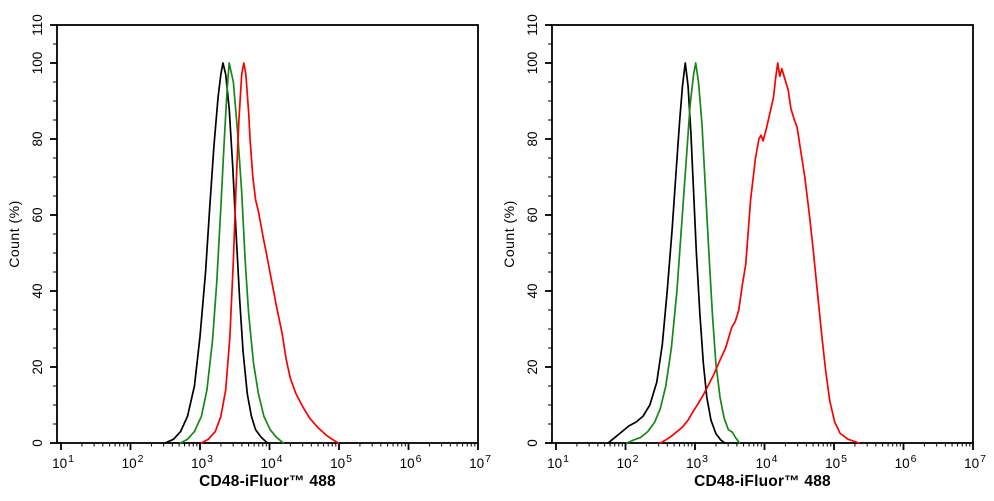  What do you see at coordinates (267, 481) in the screenshot?
I see `x-axis-title-left: CD48-iFluor™ 488` at bounding box center [267, 481].